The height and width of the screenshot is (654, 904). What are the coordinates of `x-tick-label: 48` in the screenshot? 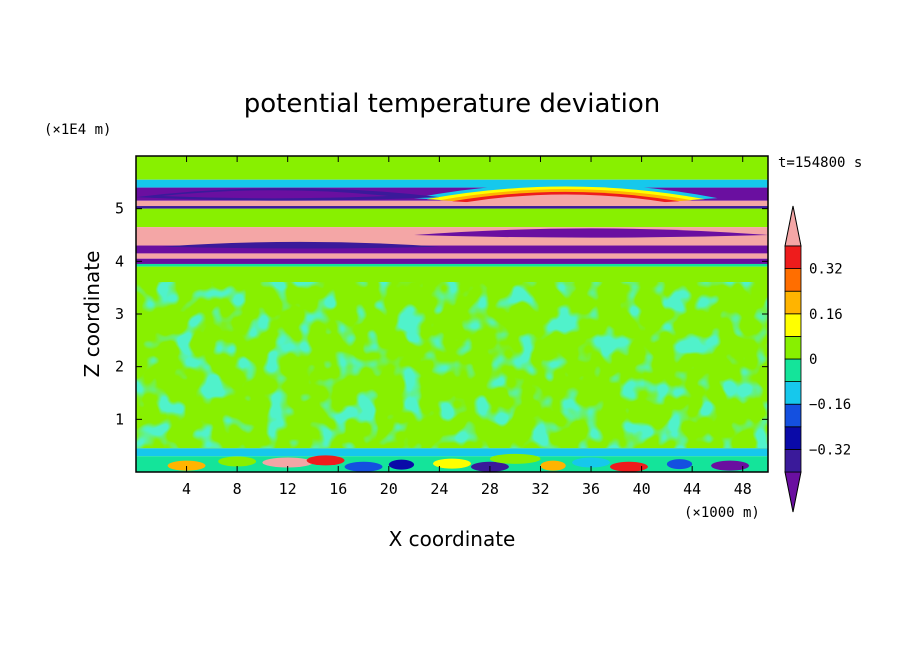 It's located at (743, 489).